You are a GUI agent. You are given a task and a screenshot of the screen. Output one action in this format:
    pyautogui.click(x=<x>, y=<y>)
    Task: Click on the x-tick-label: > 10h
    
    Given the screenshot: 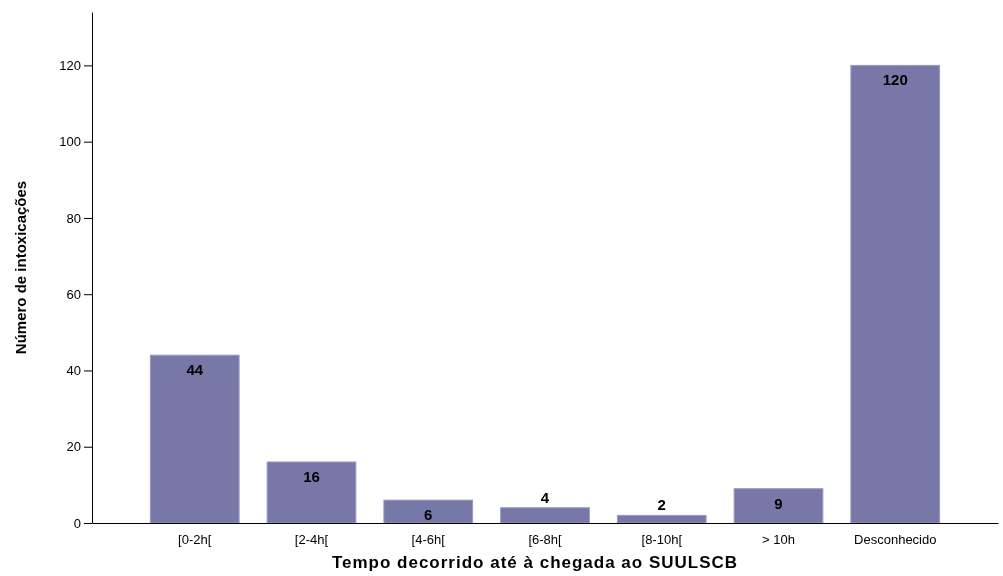 What is the action you would take?
    pyautogui.click(x=778, y=540)
    